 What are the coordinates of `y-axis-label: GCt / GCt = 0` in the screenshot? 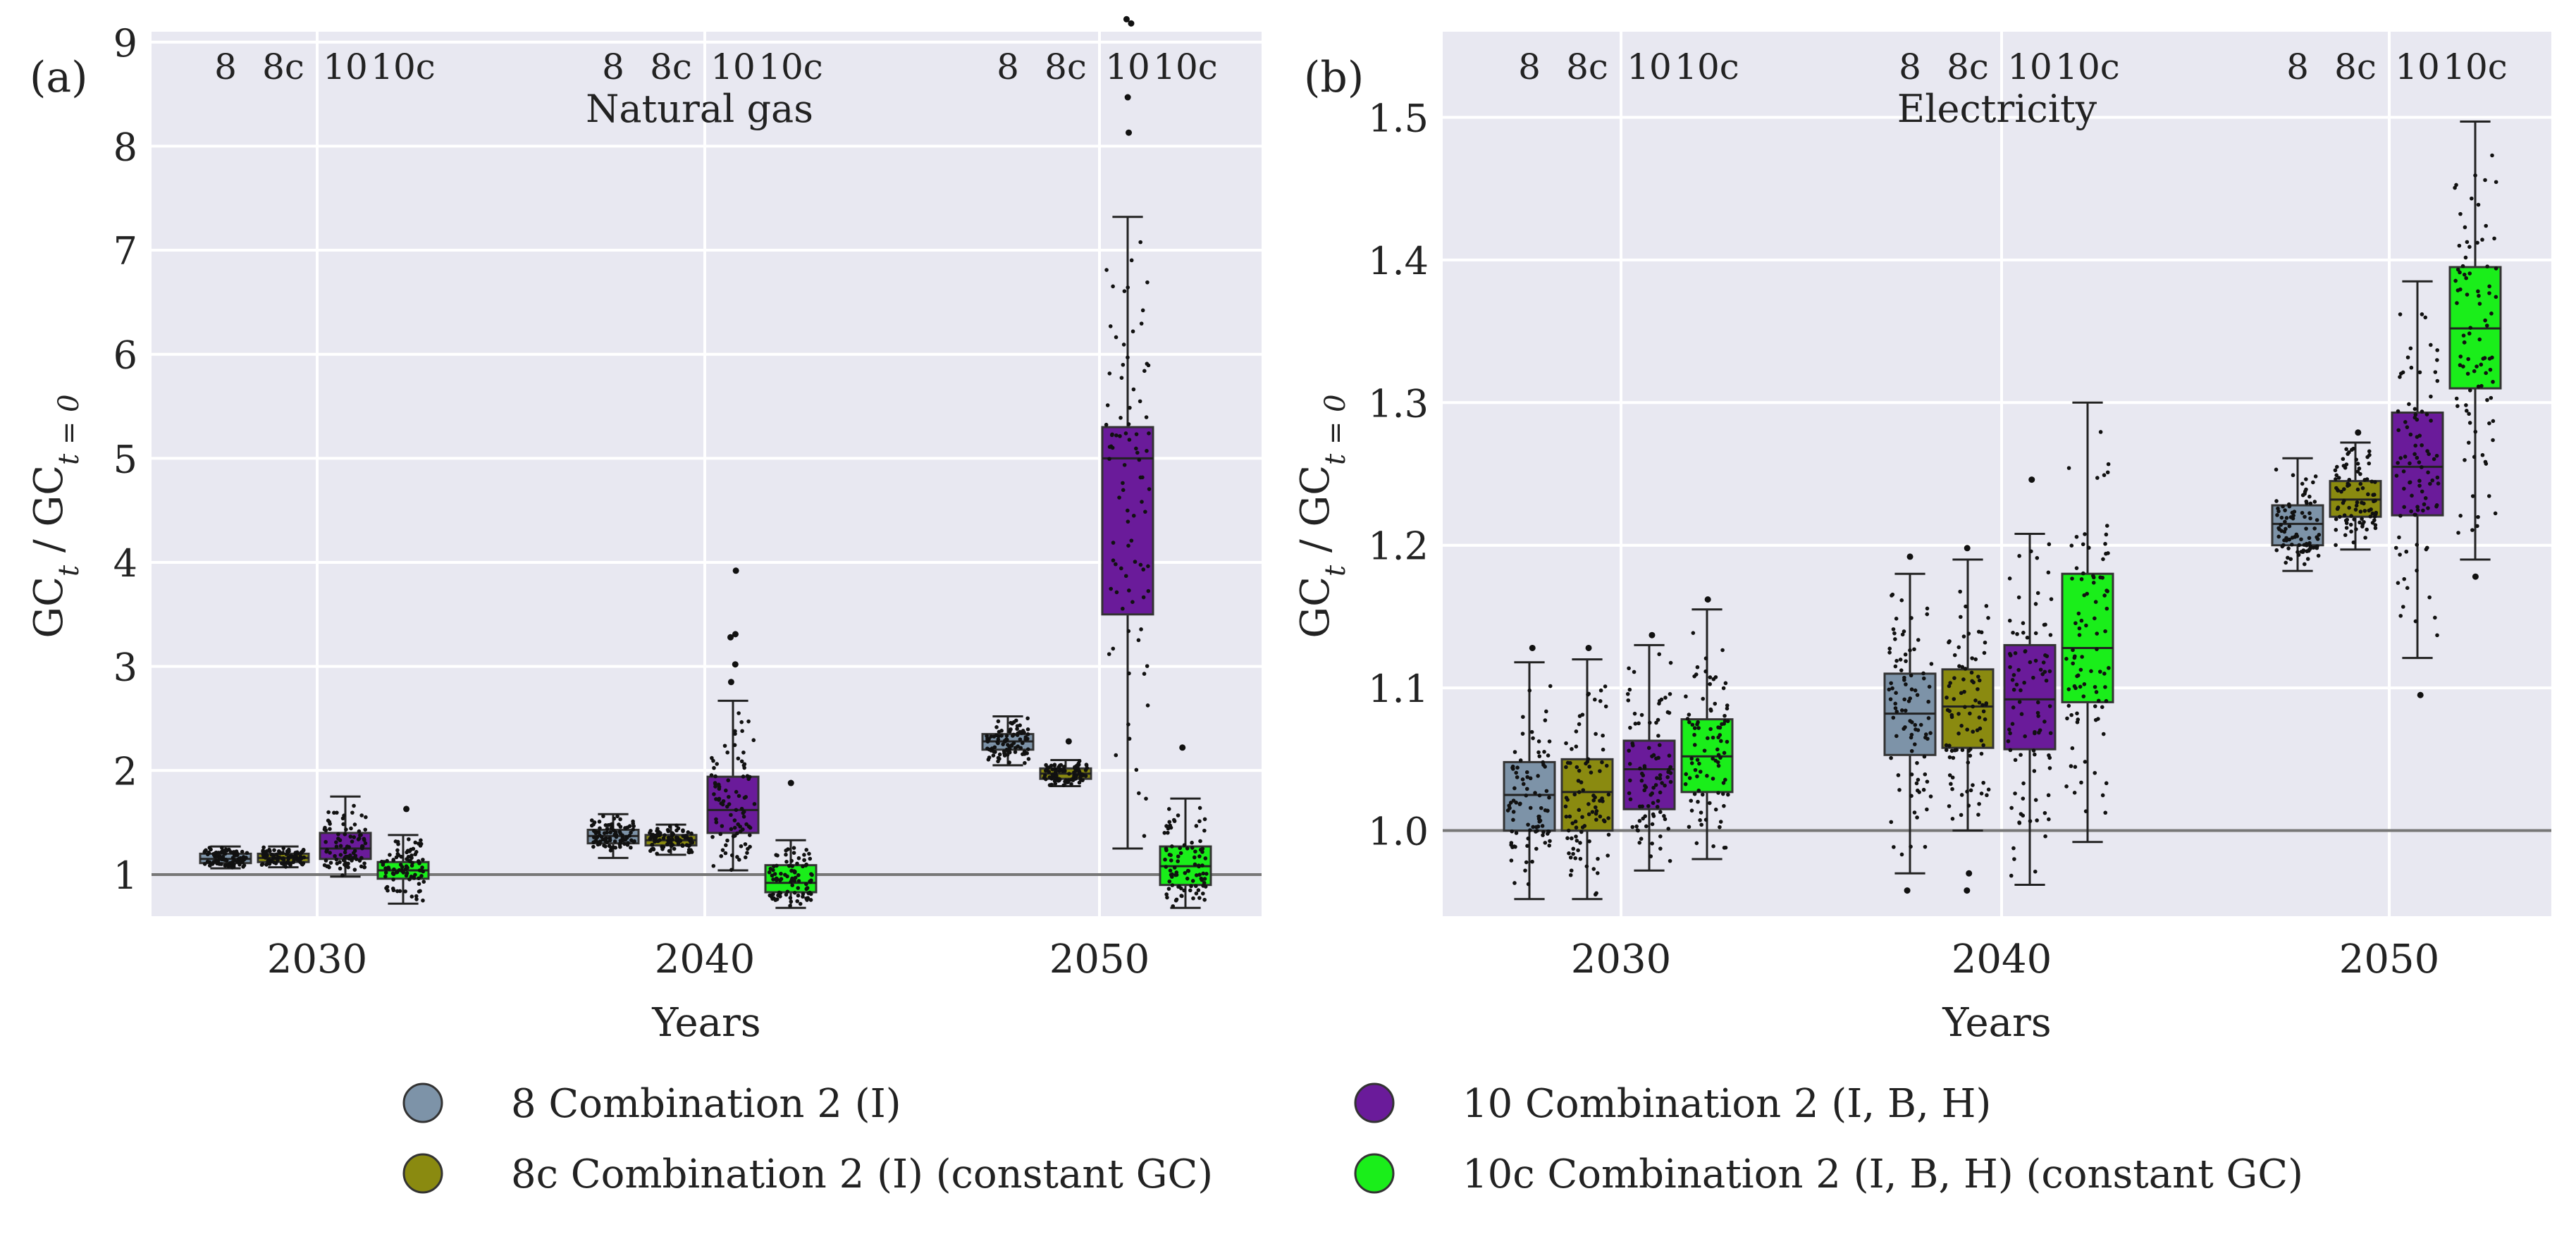 It's located at (1322, 516).